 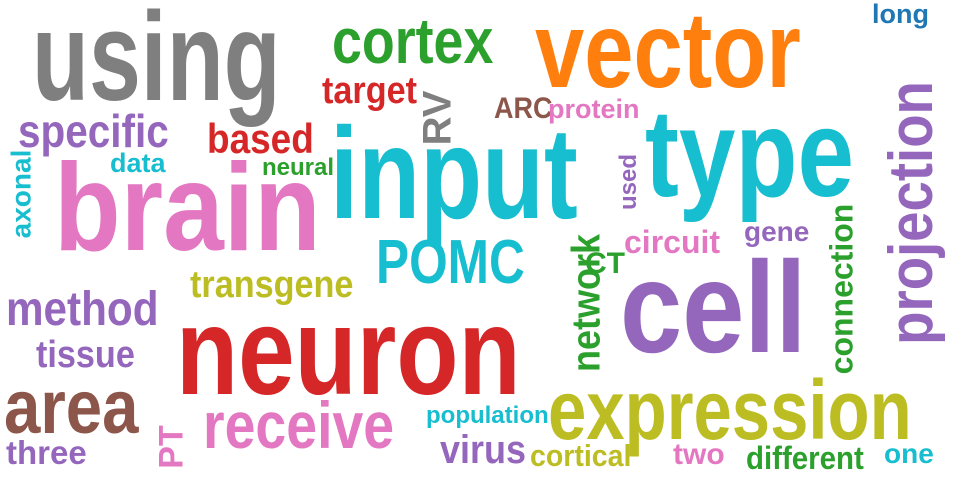 I want to click on word-cortical: cortical, so click(x=581, y=455).